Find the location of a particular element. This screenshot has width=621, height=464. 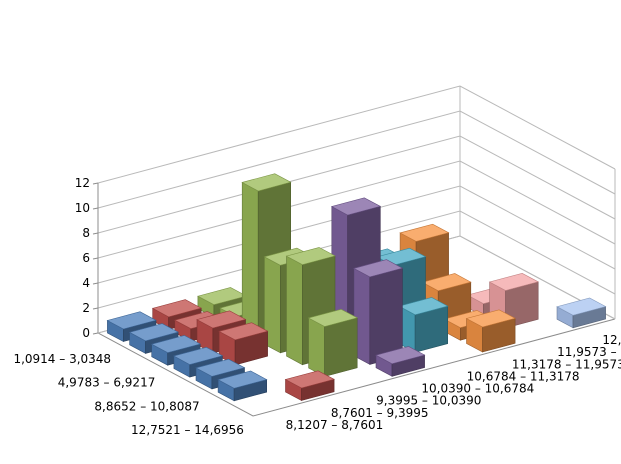

z-tick-label-1: 2 is located at coordinates (86, 308).